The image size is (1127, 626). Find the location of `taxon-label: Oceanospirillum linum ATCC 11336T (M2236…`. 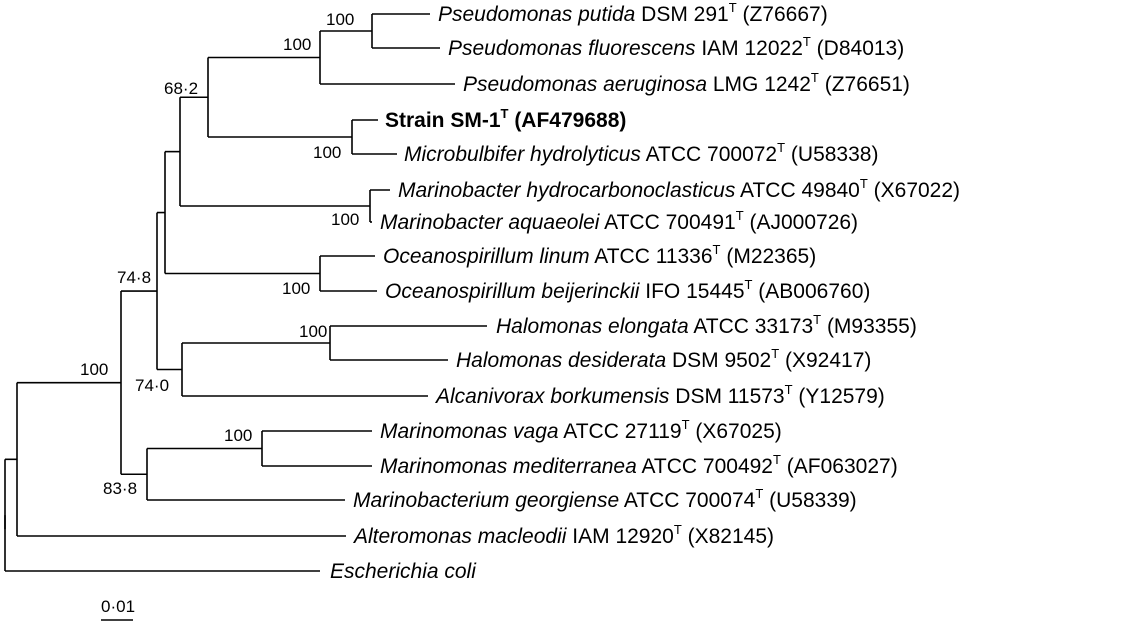

taxon-label: Oceanospirillum linum ATCC 11336T (M2236… is located at coordinates (599, 255).